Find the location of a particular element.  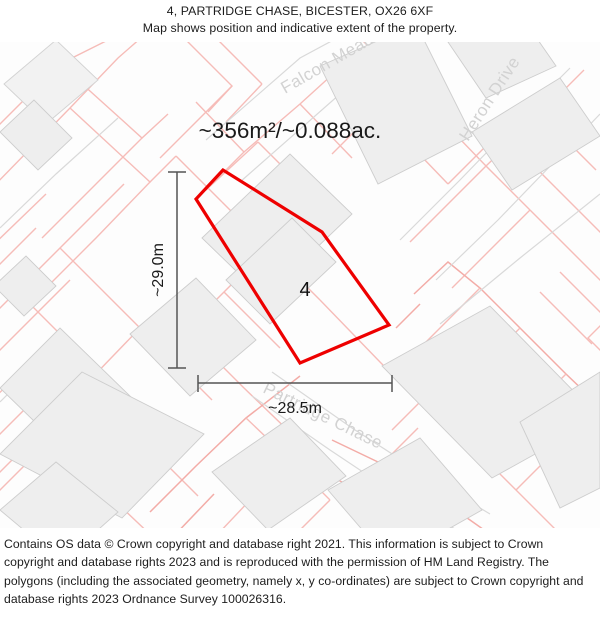

dimension-horizontal-label: ~28.5m is located at coordinates (295, 408).